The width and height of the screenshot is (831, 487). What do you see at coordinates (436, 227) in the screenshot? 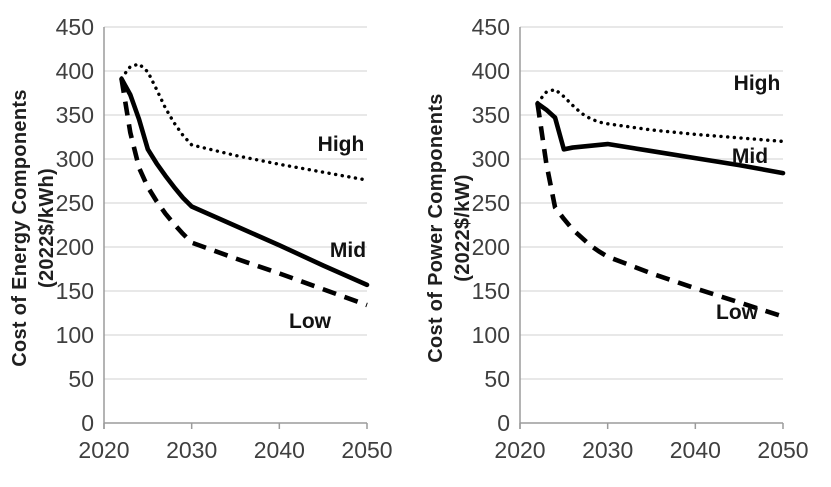
I see `y-axis-title-line1: Cost of Power Components` at bounding box center [436, 227].